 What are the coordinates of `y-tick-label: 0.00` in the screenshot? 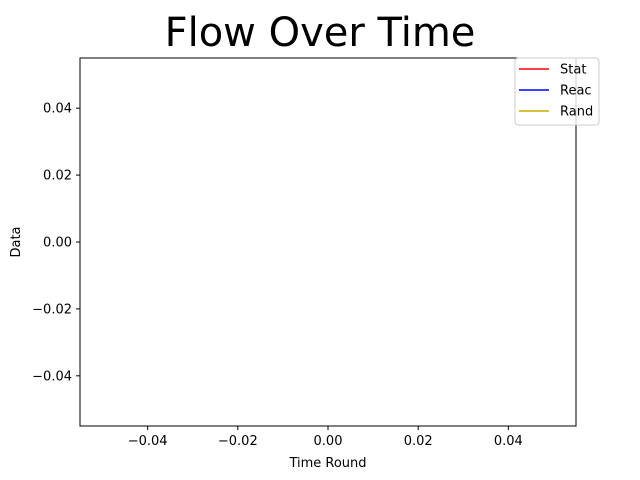 It's located at (57, 243).